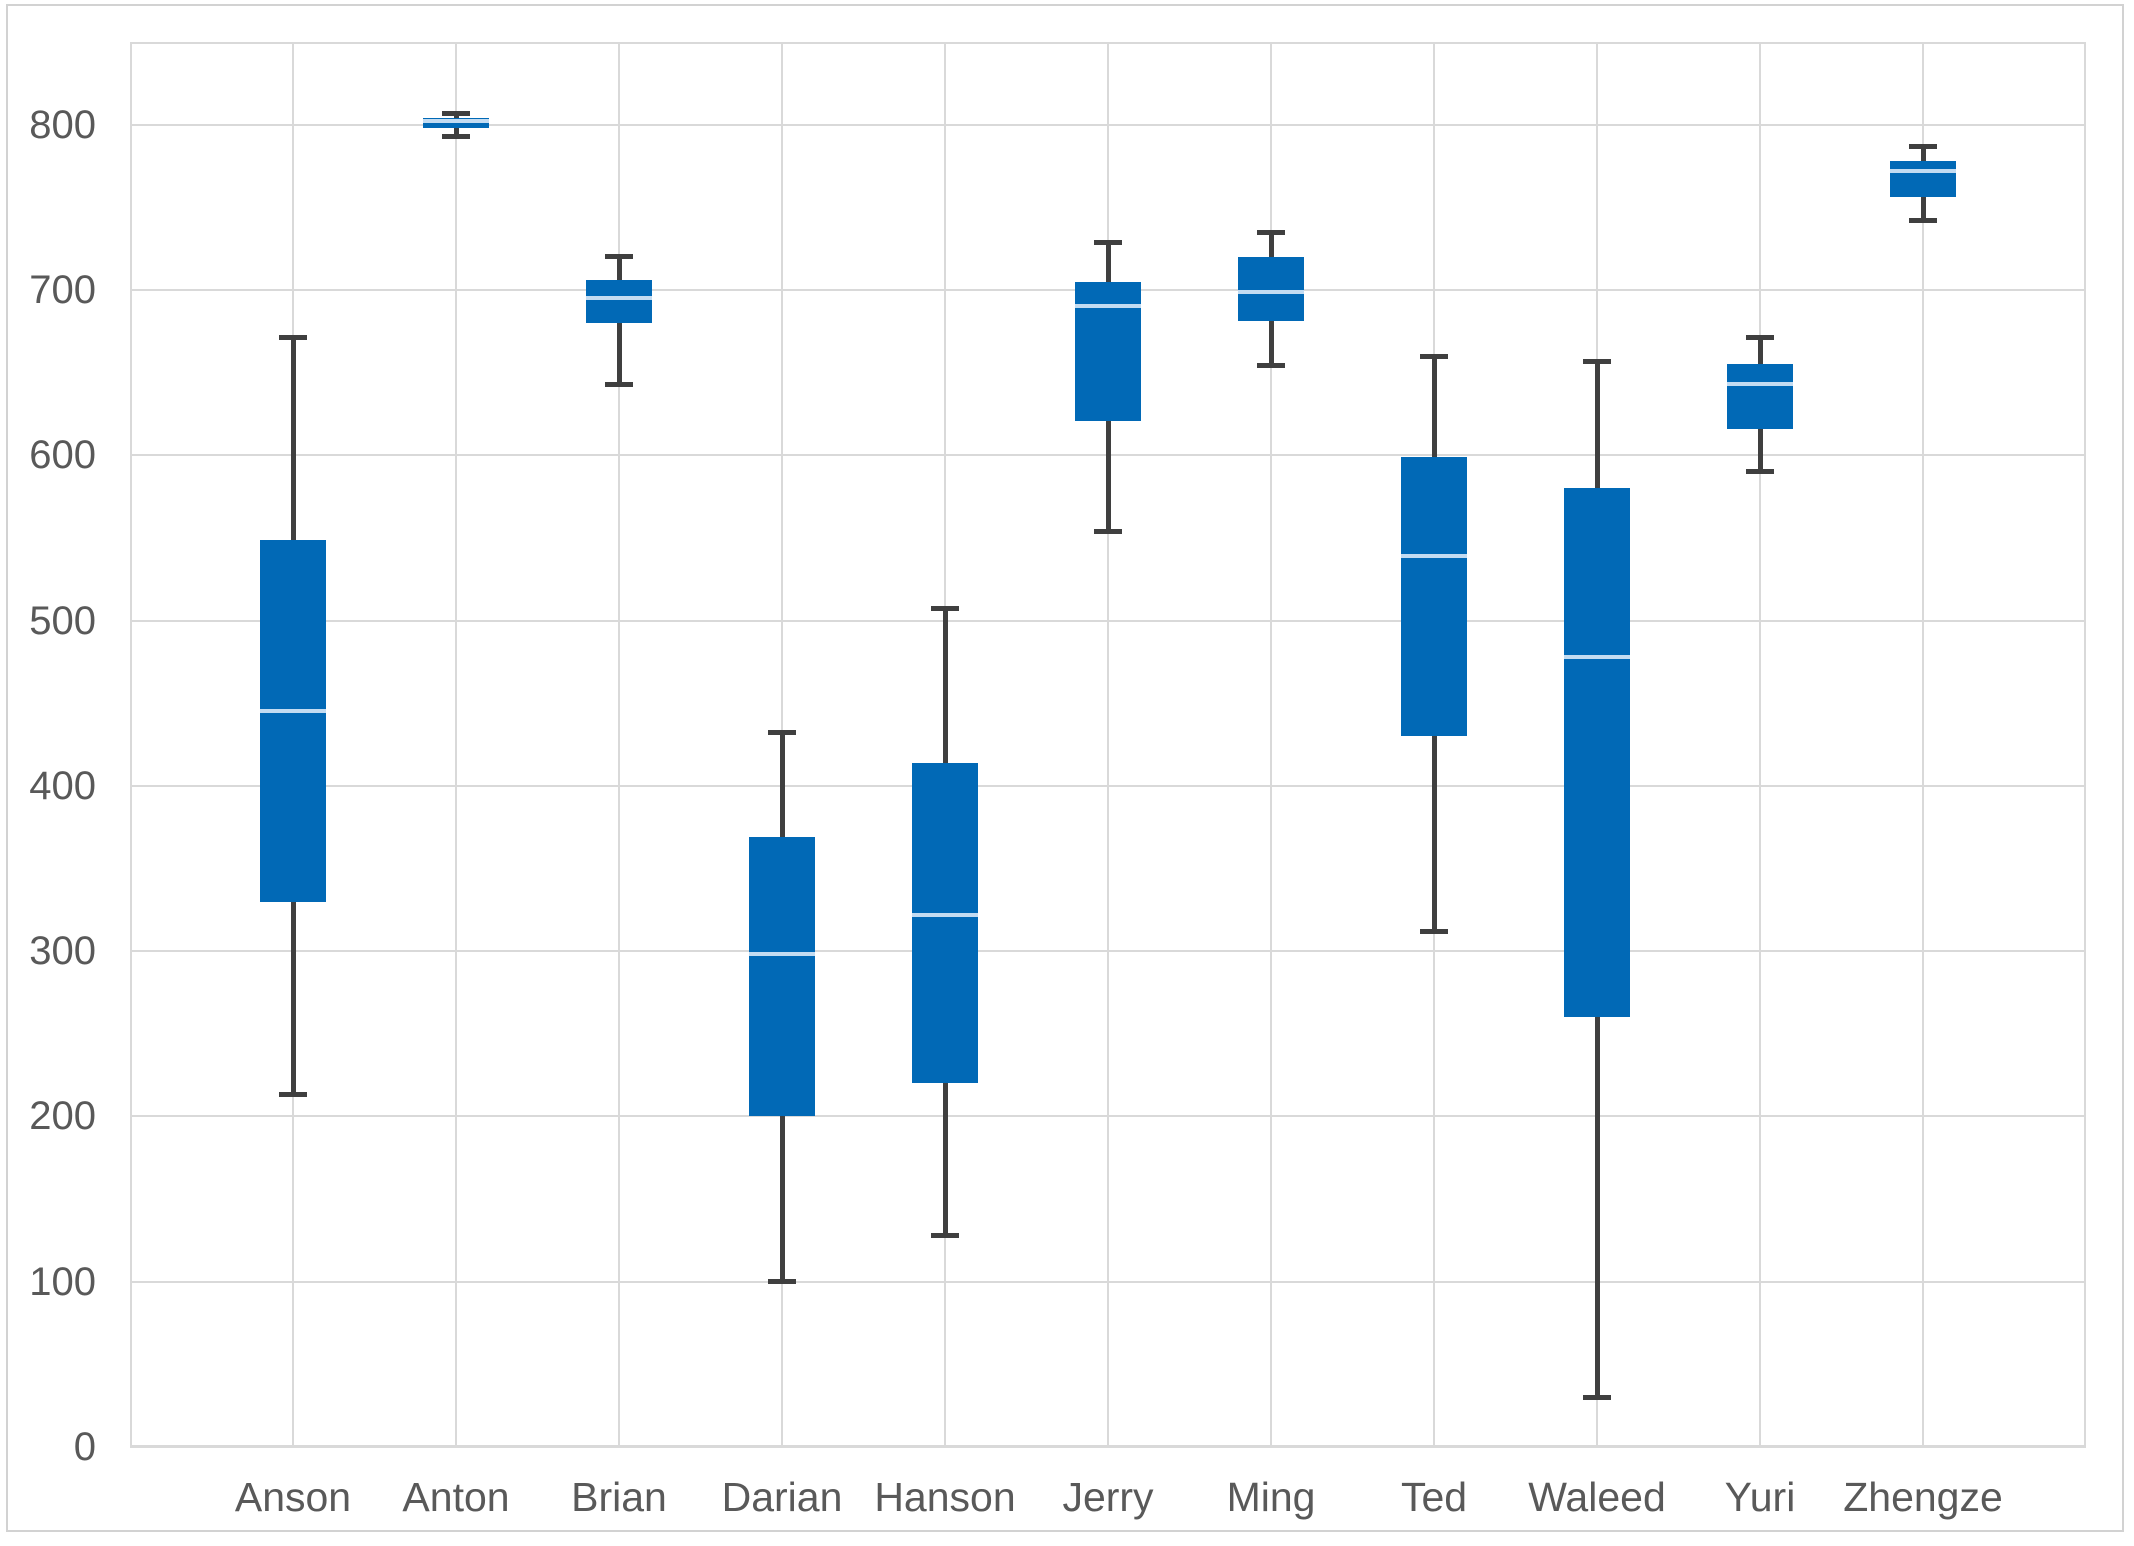  I want to click on v-gridline-brian, so click(619, 744).